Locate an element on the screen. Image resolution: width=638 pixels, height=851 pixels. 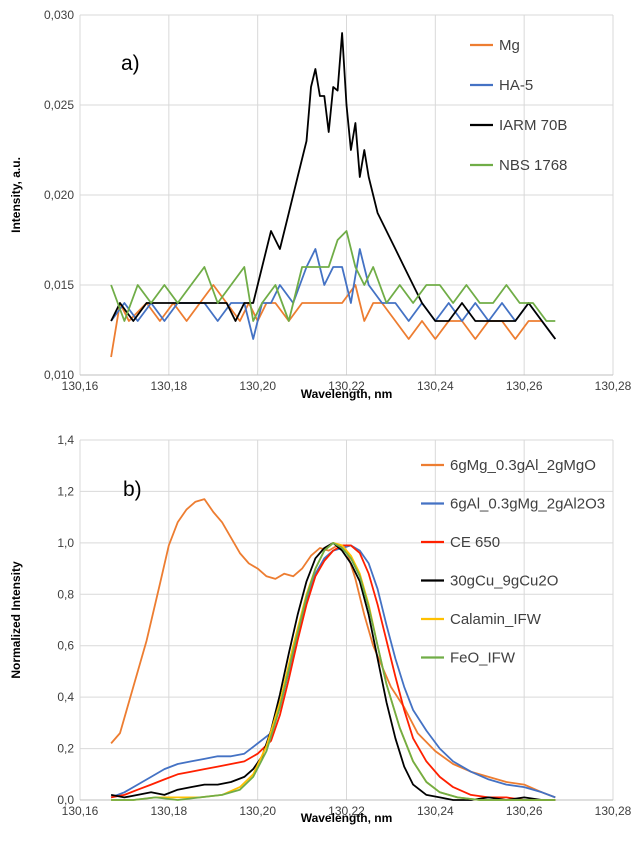
legend-label: NBS 1768 is located at coordinates (533, 165).